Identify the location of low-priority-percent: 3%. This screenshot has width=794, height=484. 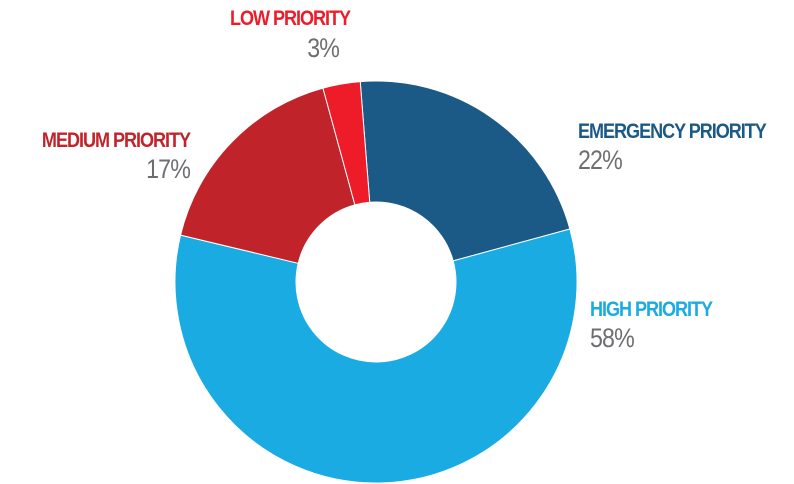
(323, 48).